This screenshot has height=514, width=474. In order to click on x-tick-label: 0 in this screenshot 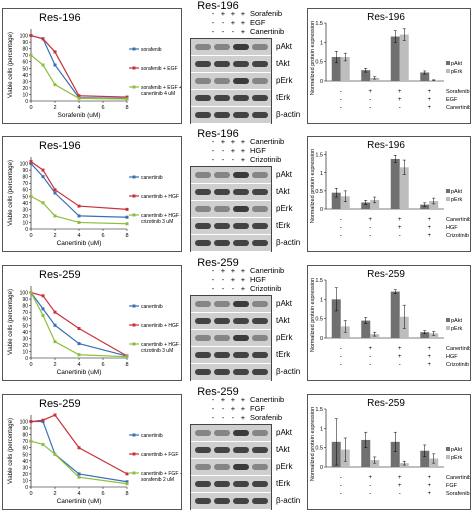, I will do `click(30, 236)`.